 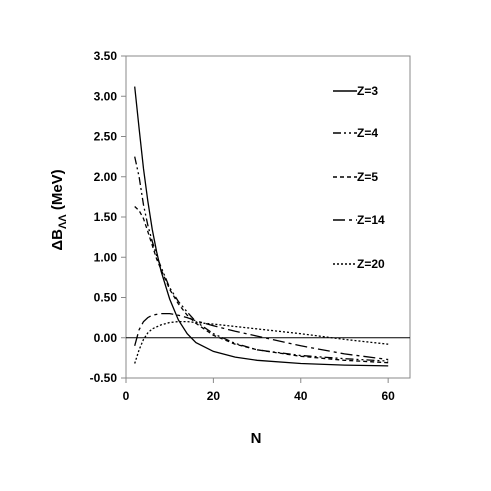 I want to click on x-axis: 0 20 40 60, so click(x=259, y=390).